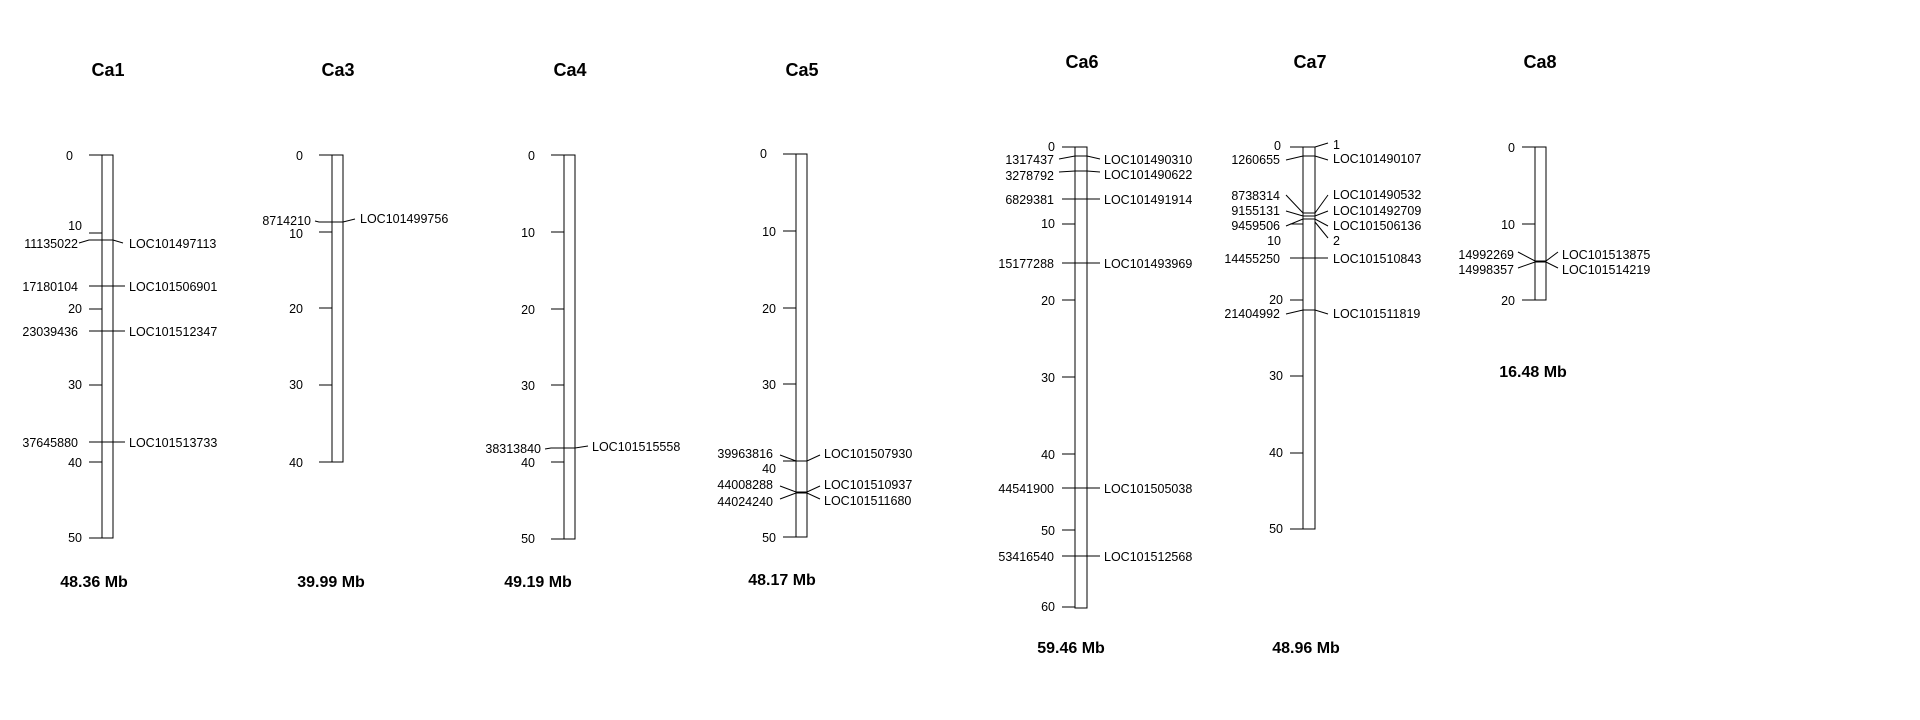  I want to click on locus-position: 23039436, so click(50, 332).